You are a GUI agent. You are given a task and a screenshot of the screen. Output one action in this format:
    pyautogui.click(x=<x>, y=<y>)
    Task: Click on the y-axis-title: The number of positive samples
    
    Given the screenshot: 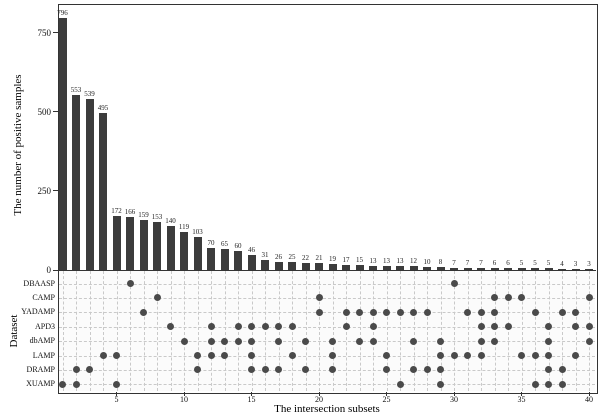 What is the action you would take?
    pyautogui.click(x=18, y=145)
    